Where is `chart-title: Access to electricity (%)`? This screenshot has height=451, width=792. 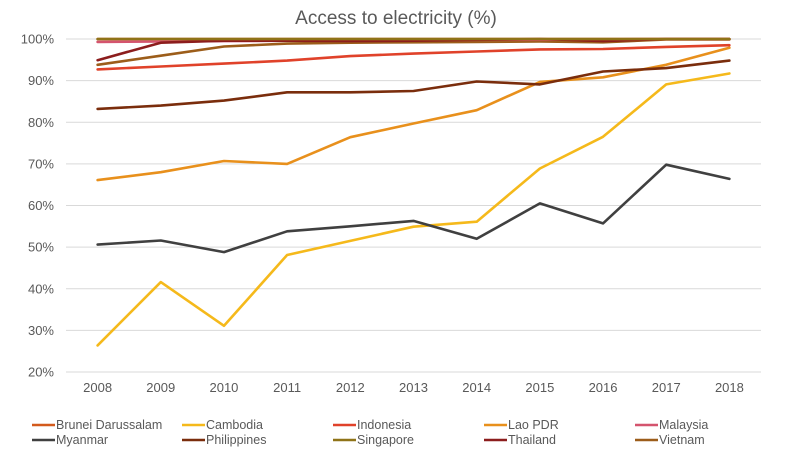 chart-title: Access to electricity (%) is located at coordinates (396, 18).